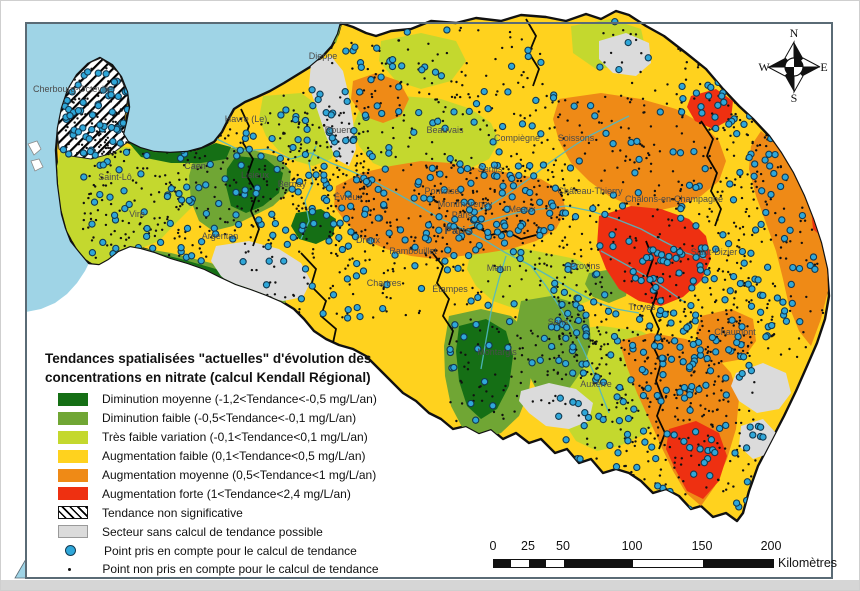 This screenshot has height=591, width=860. What do you see at coordinates (714, 252) in the screenshot?
I see `city-label: Saint-Dizier` at bounding box center [714, 252].